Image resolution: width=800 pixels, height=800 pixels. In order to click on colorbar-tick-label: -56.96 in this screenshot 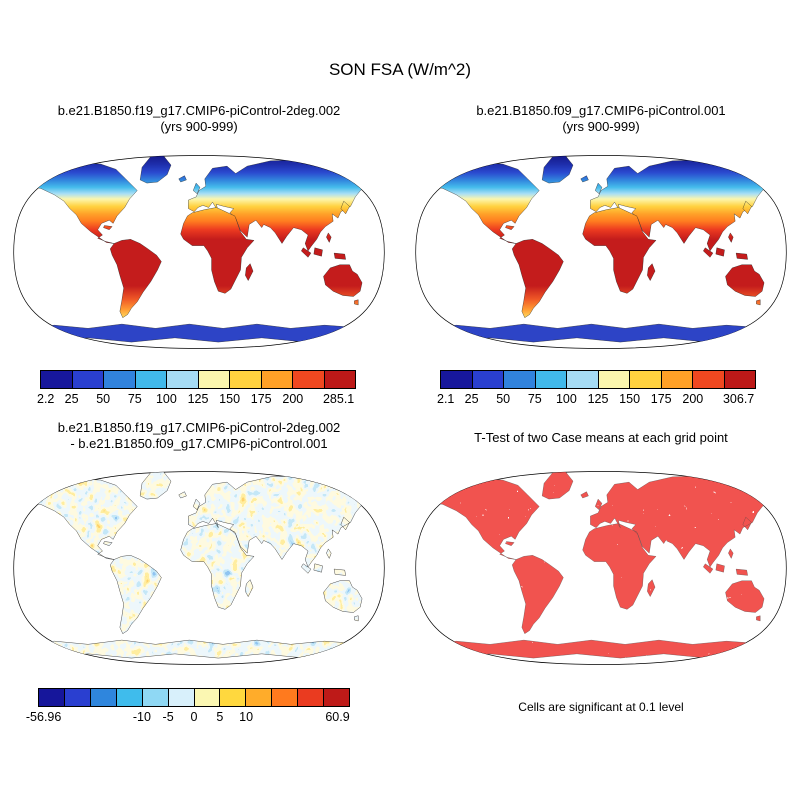, I will do `click(43, 717)`.